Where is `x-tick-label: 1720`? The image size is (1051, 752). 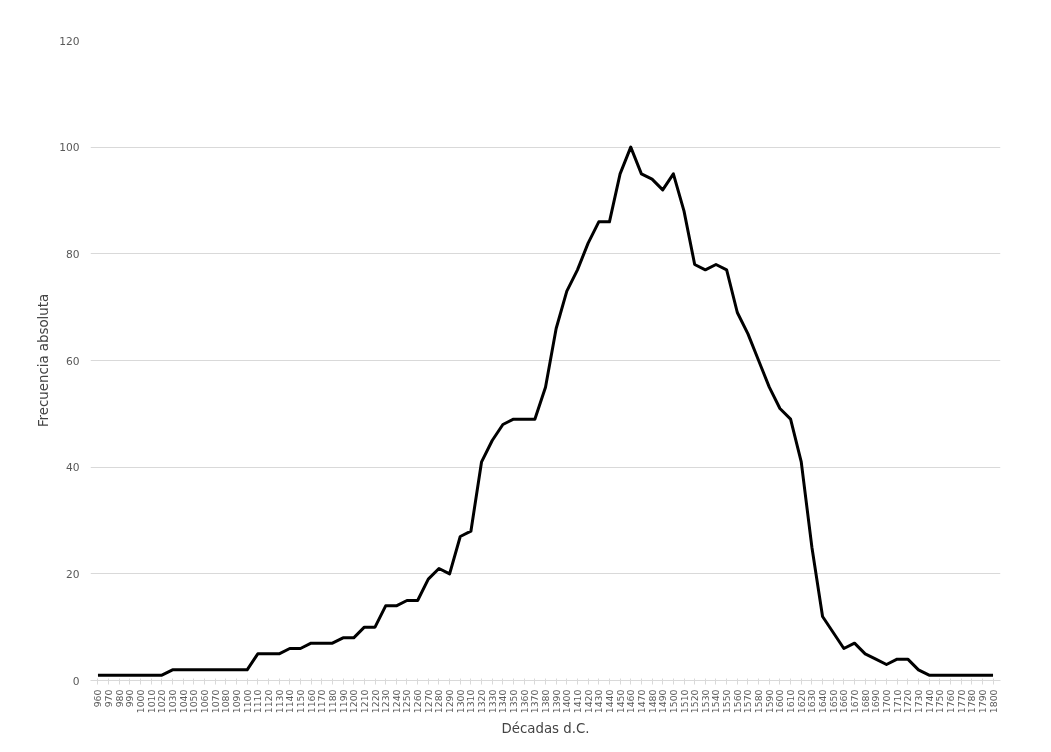
x-tick-label: 1720 is located at coordinates (908, 701).